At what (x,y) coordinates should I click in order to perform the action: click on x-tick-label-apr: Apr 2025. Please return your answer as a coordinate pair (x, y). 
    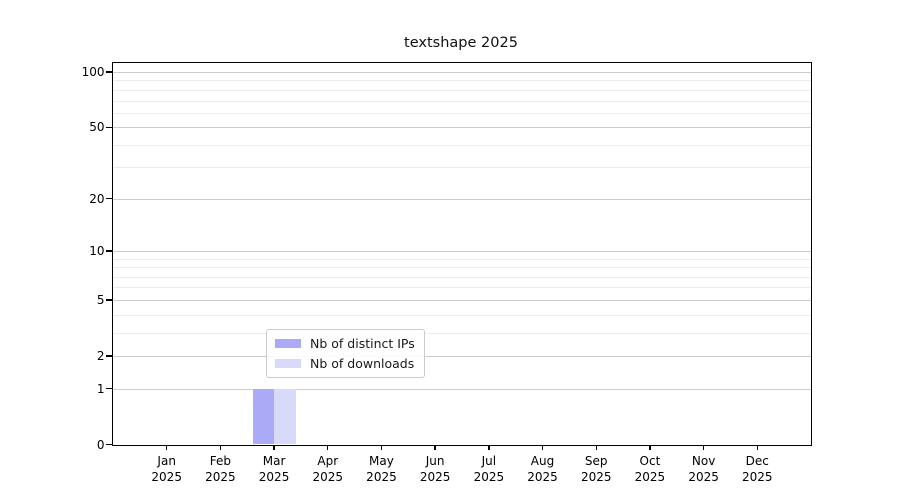
    Looking at the image, I should click on (327, 469).